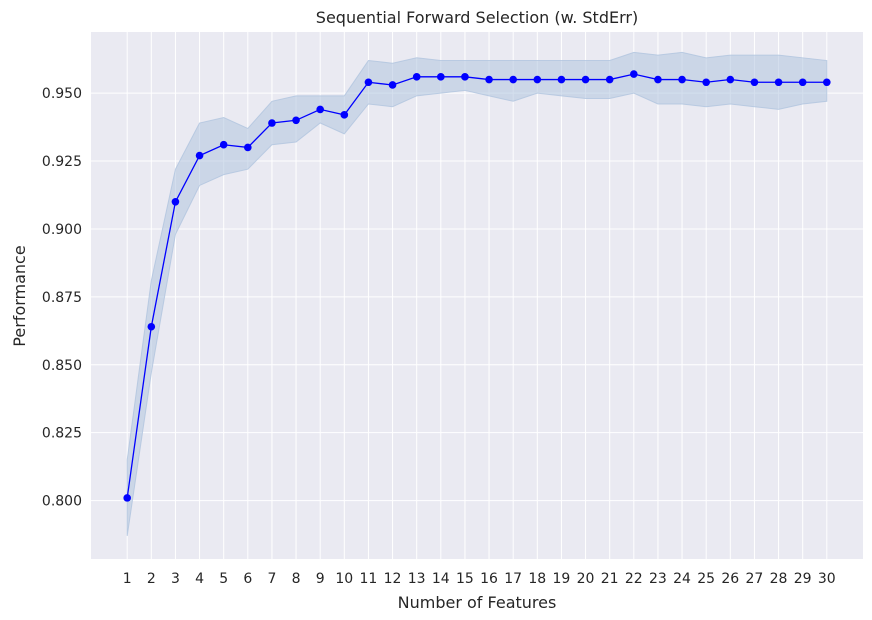 The width and height of the screenshot is (872, 620). I want to click on y-tick-label: 0.925, so click(62, 162).